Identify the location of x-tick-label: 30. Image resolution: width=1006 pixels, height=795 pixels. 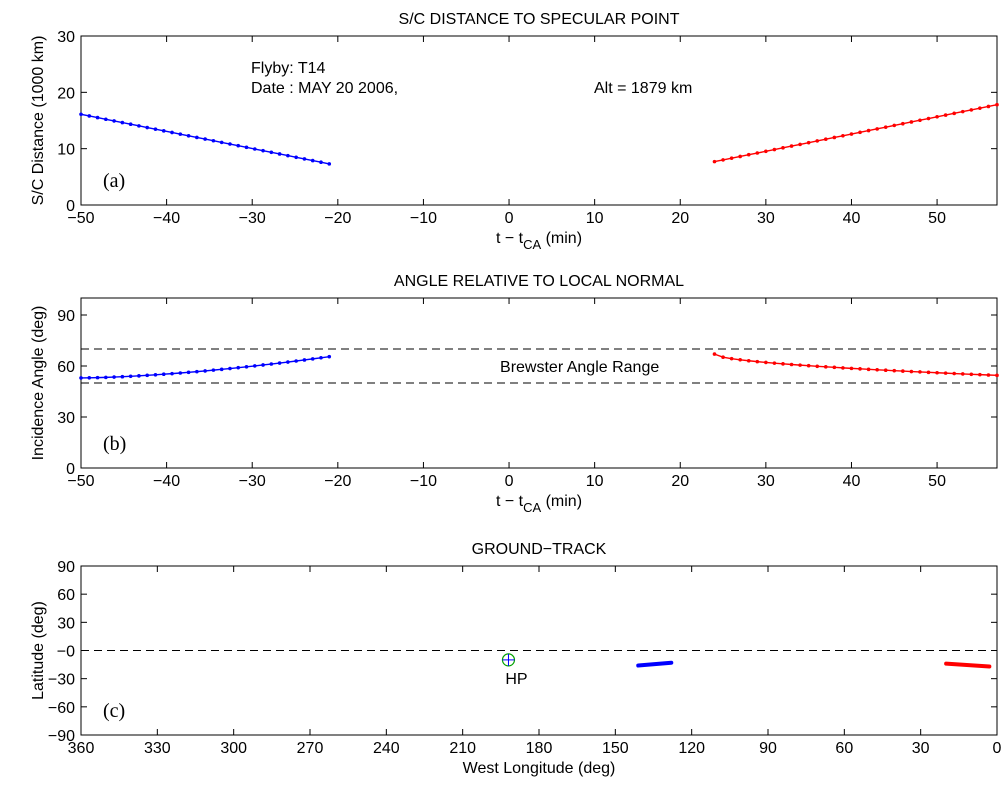
(921, 748).